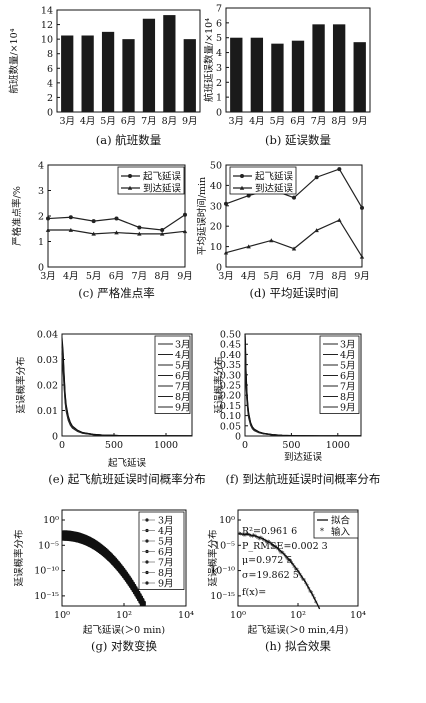 This screenshot has height=703, width=426. What do you see at coordinates (47, 40) in the screenshot?
I see `y-tick-label: 10` at bounding box center [47, 40].